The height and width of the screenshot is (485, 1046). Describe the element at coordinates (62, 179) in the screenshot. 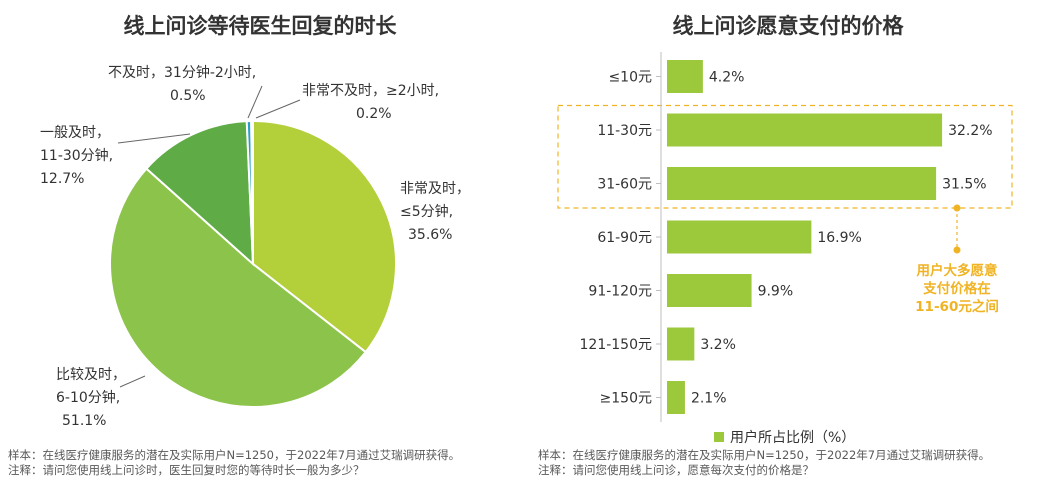

I see `pie-slice-value: 12.7%` at that location.